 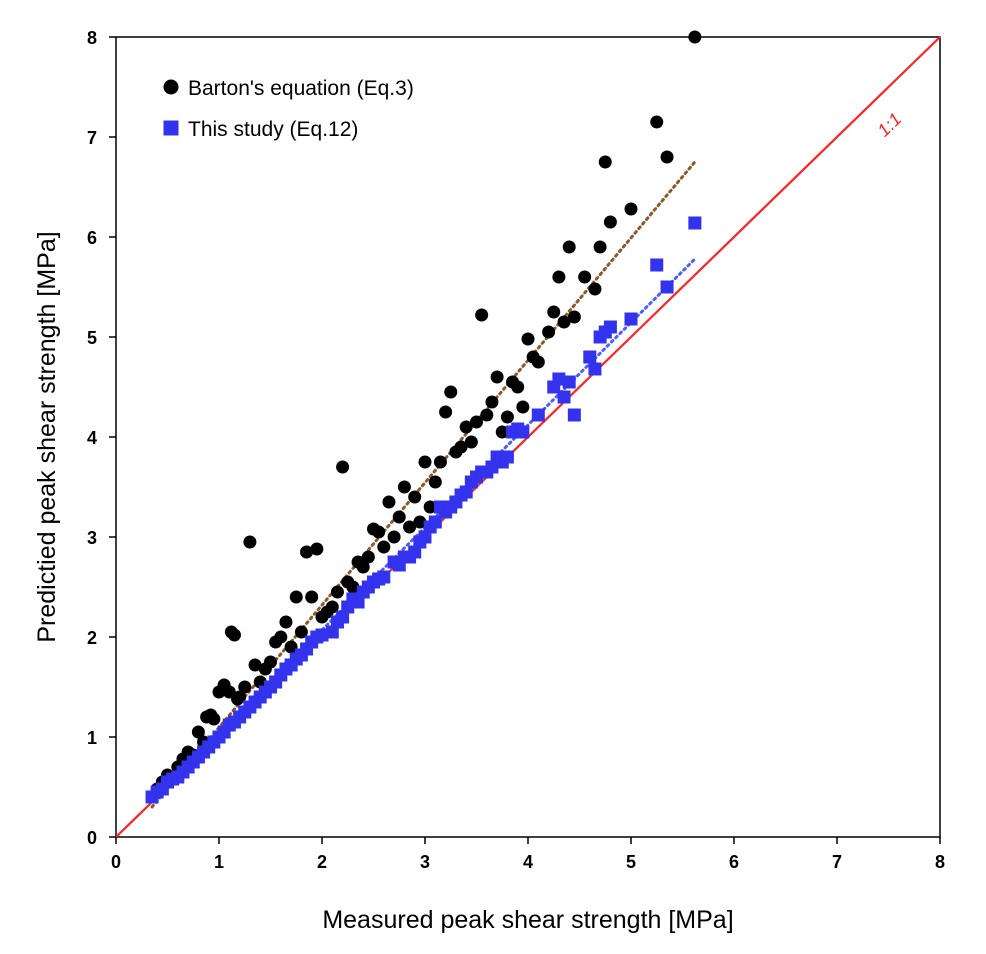 What do you see at coordinates (92, 738) in the screenshot?
I see `y-tick-label-1: 1` at bounding box center [92, 738].